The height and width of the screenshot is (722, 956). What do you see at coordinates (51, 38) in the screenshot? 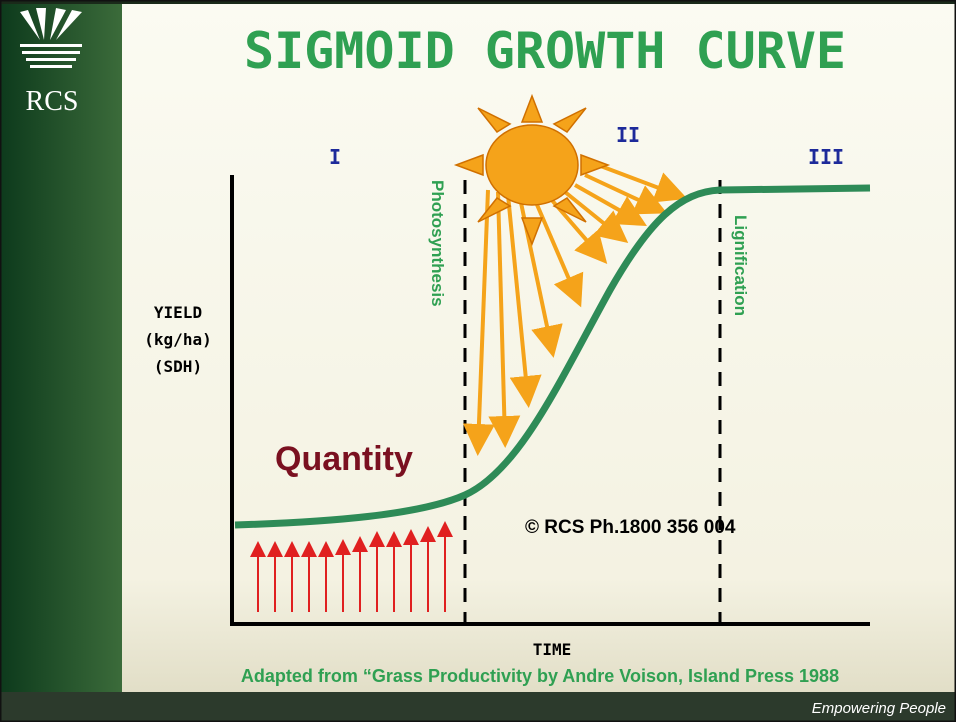
I see `logo-icon` at bounding box center [51, 38].